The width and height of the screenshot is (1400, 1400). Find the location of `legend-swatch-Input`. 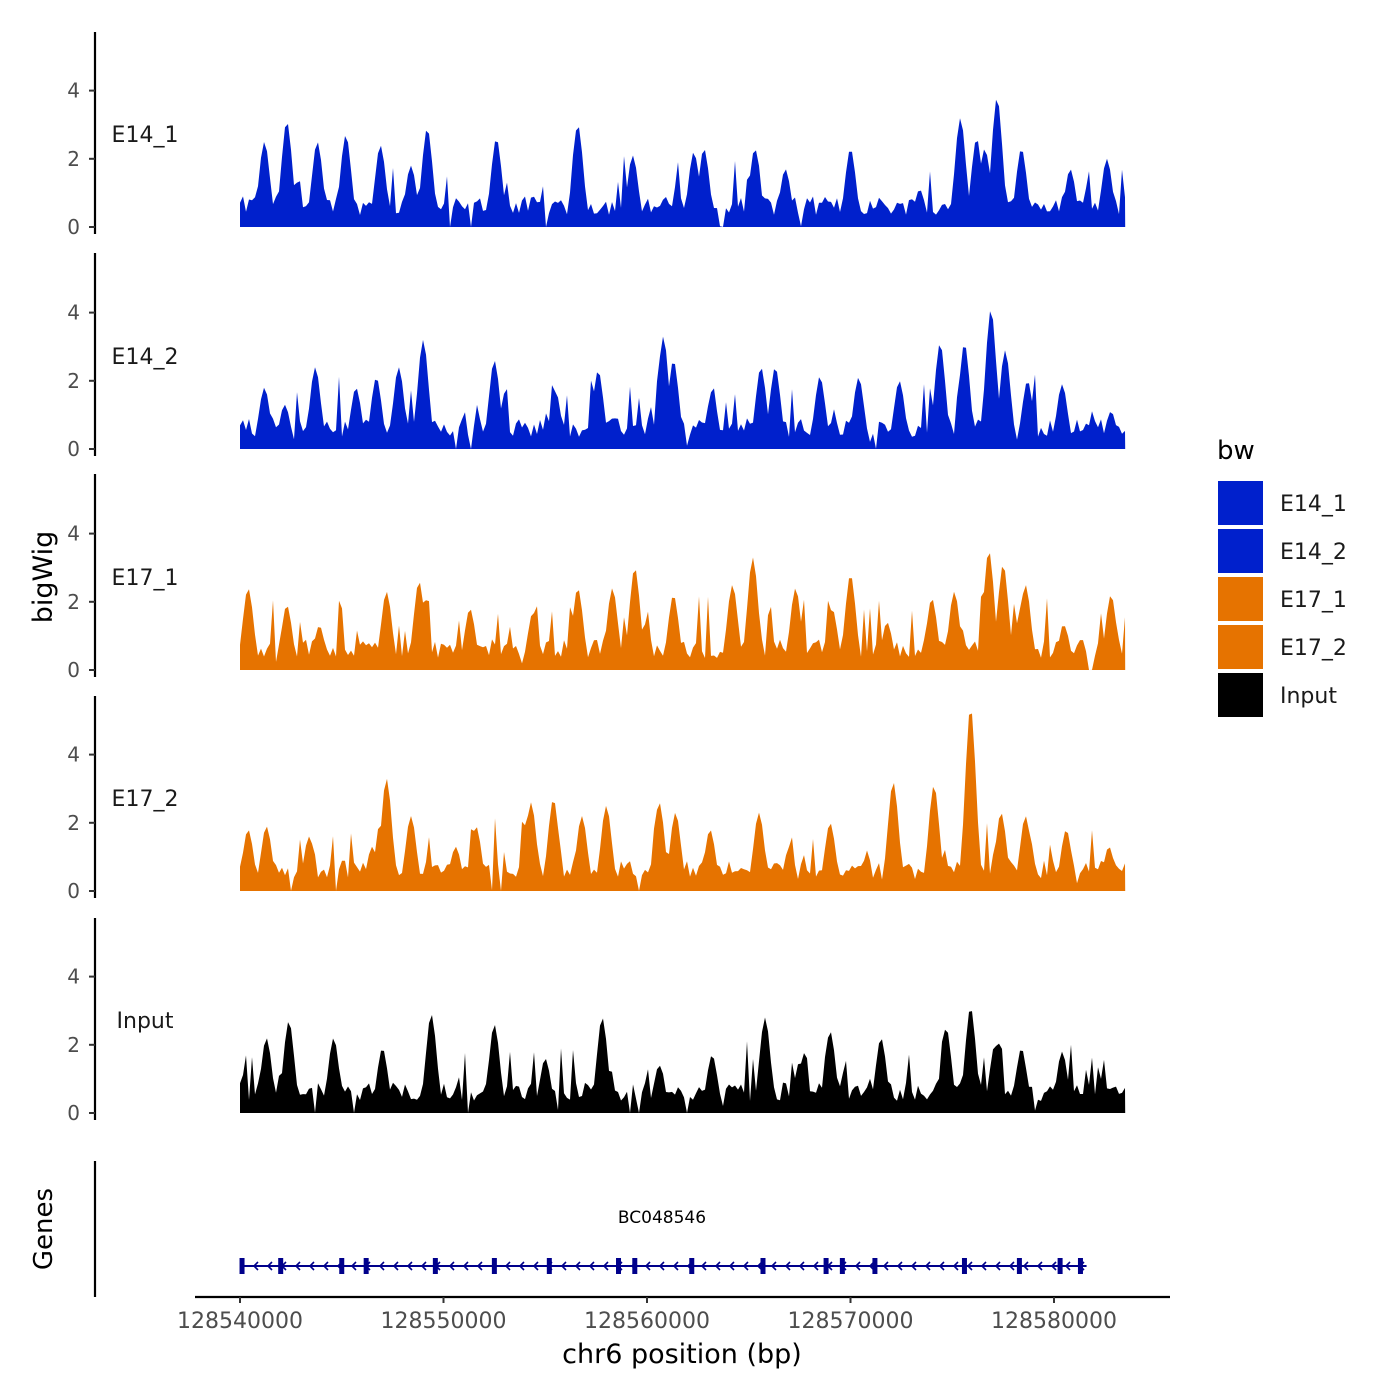

legend-swatch-Input is located at coordinates (1240, 695).